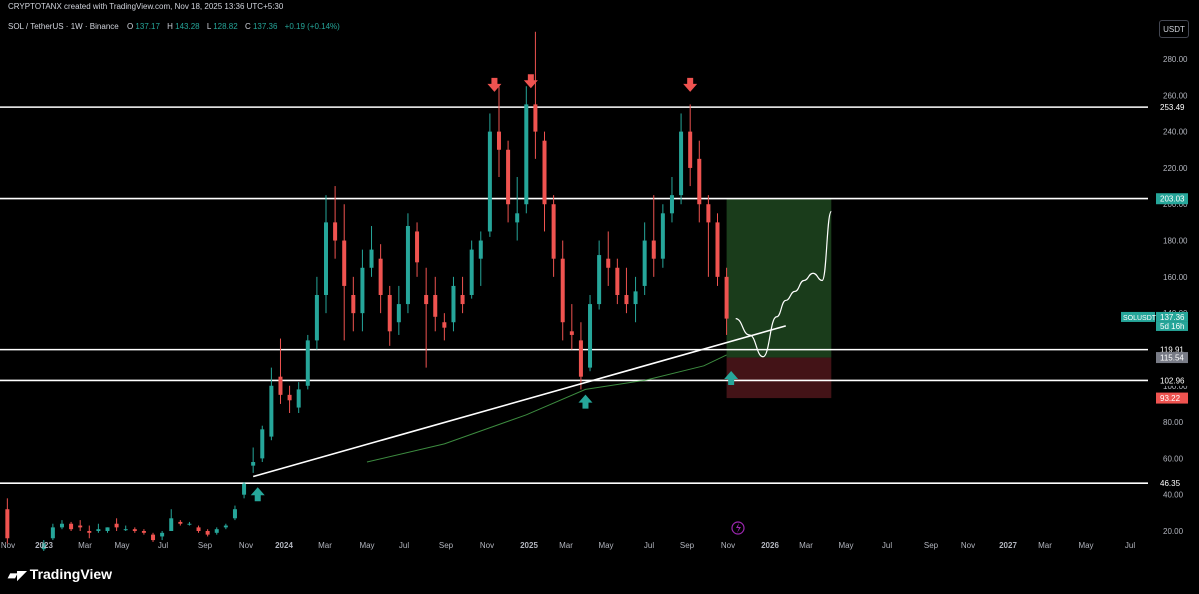 This screenshot has height=594, width=1199. Describe the element at coordinates (265, 26) in the screenshot. I see `close-value: 137.36` at that location.